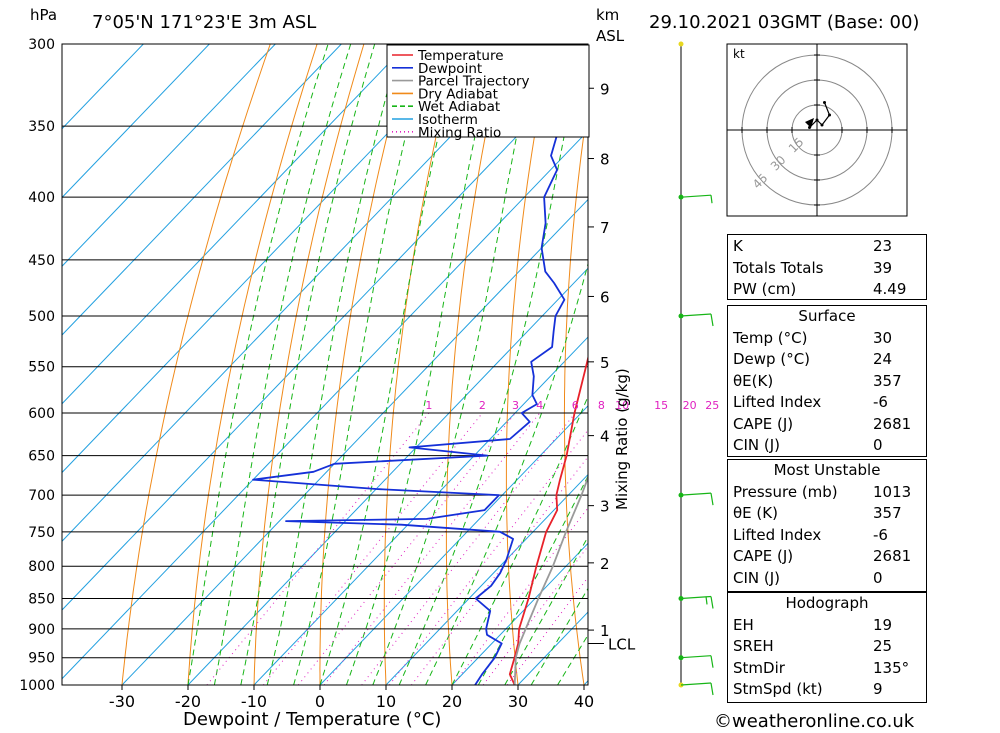  Describe the element at coordinates (450, 69) in the screenshot. I see `legend-label: Dewpoint` at that location.